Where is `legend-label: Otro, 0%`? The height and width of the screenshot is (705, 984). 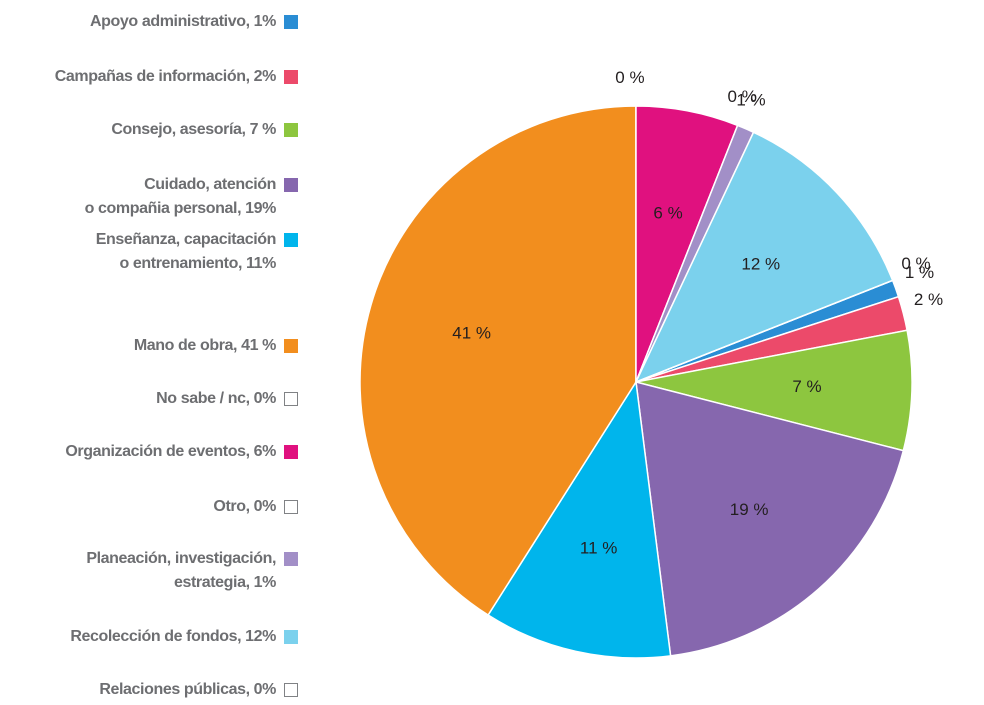 legend-label: Otro, 0% is located at coordinates (244, 506).